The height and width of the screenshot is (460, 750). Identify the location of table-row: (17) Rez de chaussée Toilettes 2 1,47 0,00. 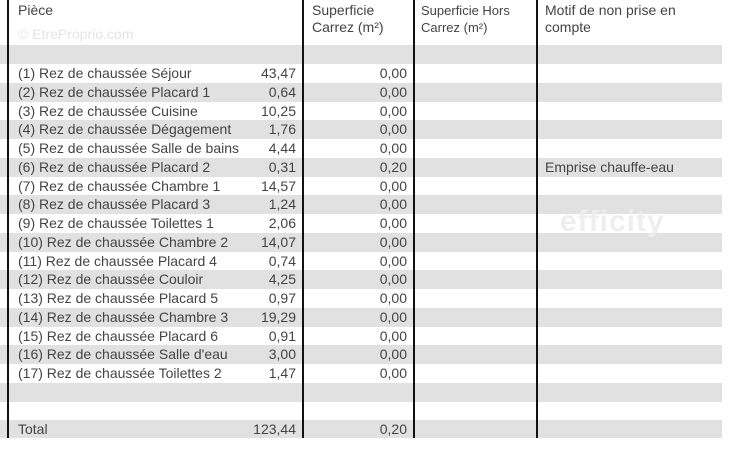
(361, 373).